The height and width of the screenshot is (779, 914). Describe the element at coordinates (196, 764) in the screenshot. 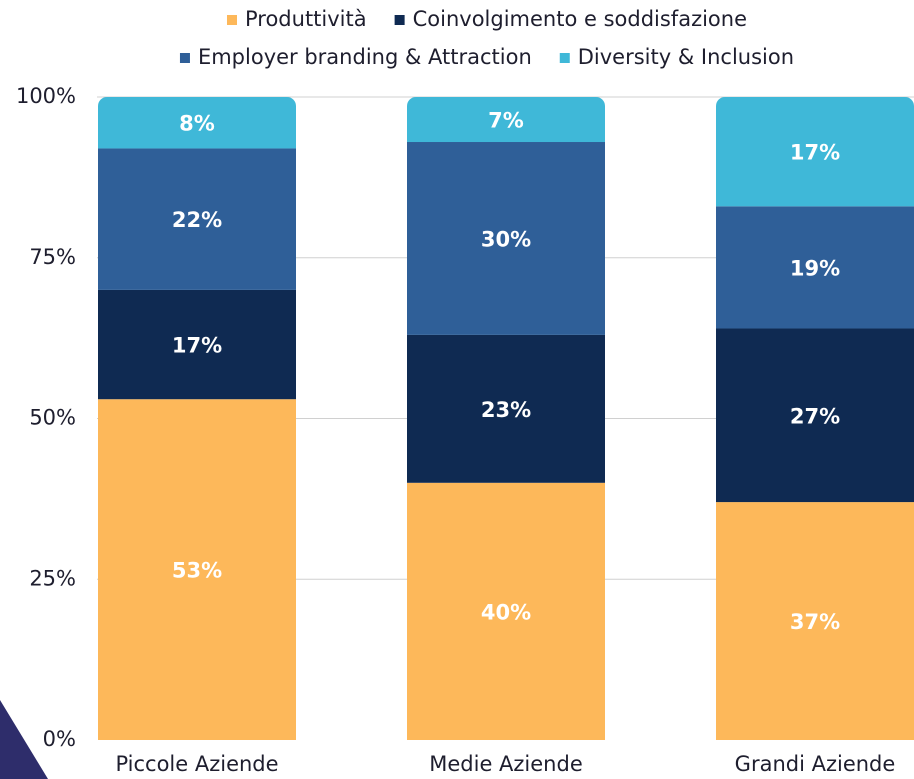

I see `x-tick-label: Piccole Aziende` at that location.